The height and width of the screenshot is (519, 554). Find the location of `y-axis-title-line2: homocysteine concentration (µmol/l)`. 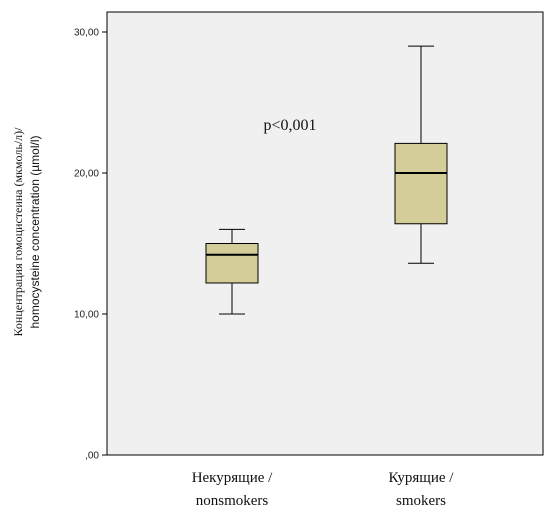

y-axis-title-line2: homocysteine concentration (µmol/l) is located at coordinates (35, 232).